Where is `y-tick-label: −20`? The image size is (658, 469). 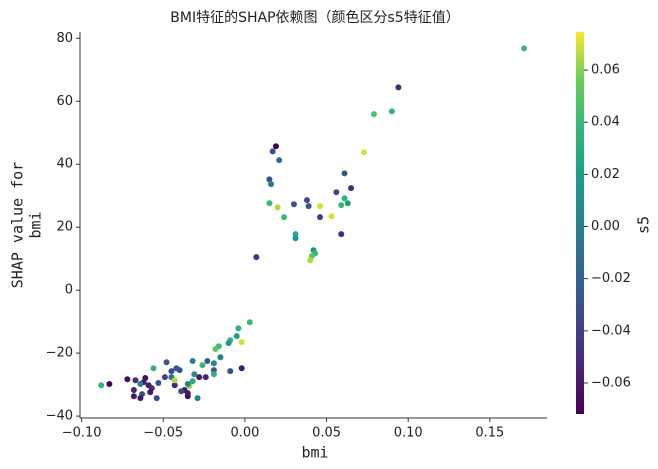 y-tick-label: −20 is located at coordinates (59, 353).